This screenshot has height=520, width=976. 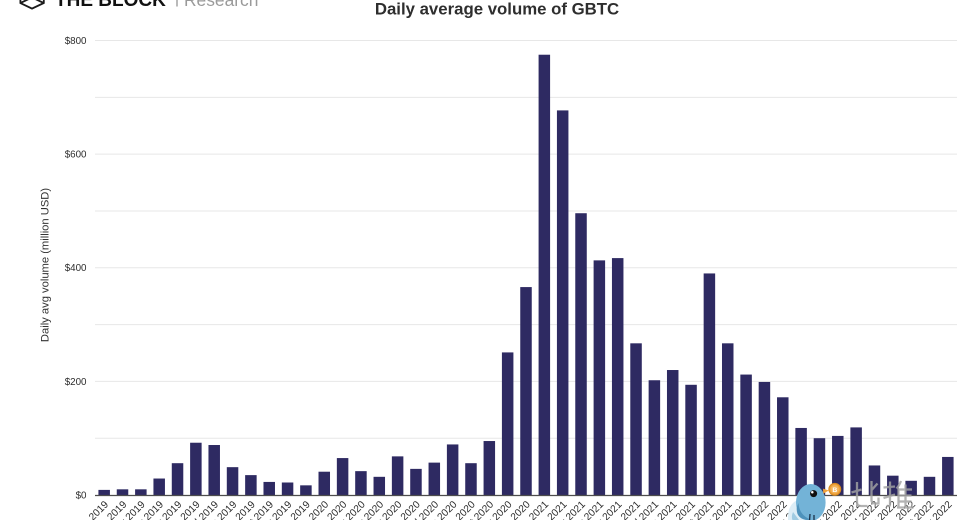 What do you see at coordinates (834, 490) in the screenshot?
I see `svg-text: B` at bounding box center [834, 490].